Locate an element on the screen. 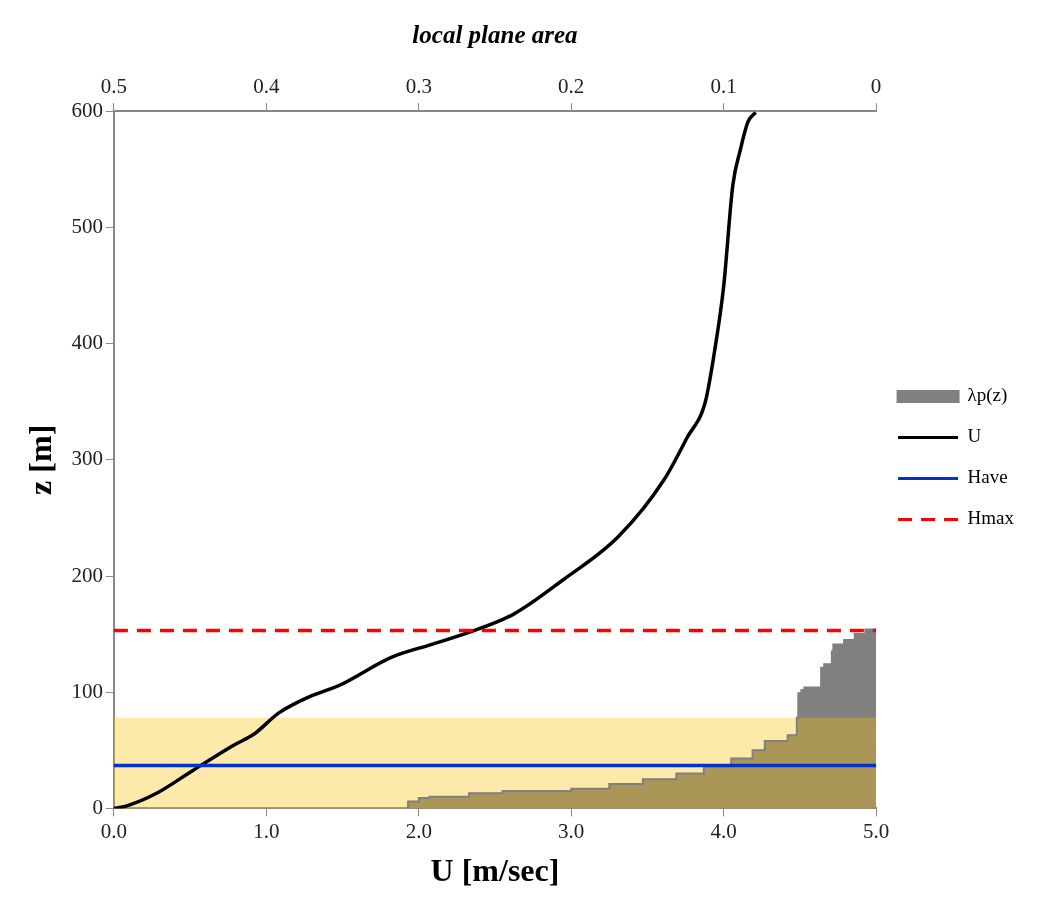 This screenshot has height=918, width=1042. legend-label: Hmax is located at coordinates (991, 518).